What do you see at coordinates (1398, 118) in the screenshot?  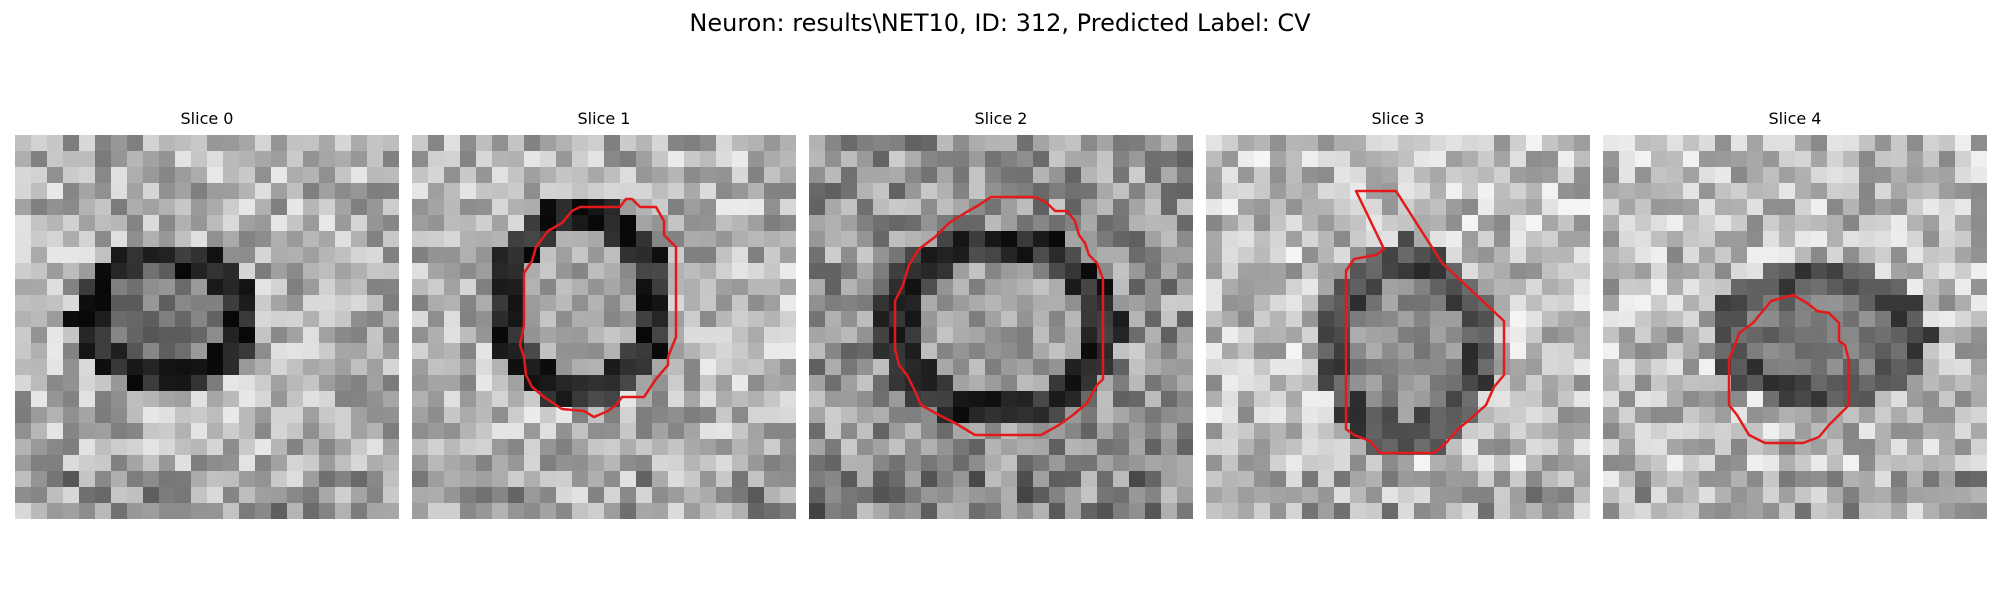 I see `slice-title-3: Slice 3` at bounding box center [1398, 118].